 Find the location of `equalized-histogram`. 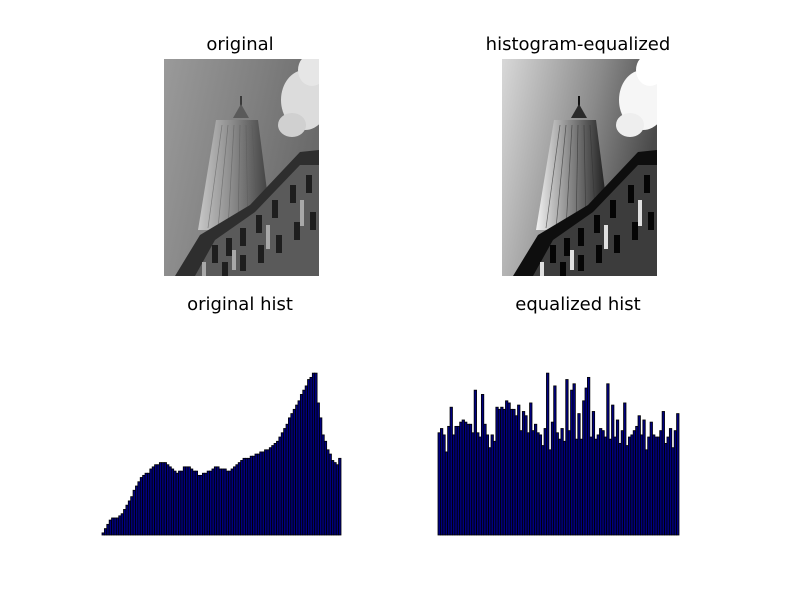

equalized-histogram is located at coordinates (558, 454).